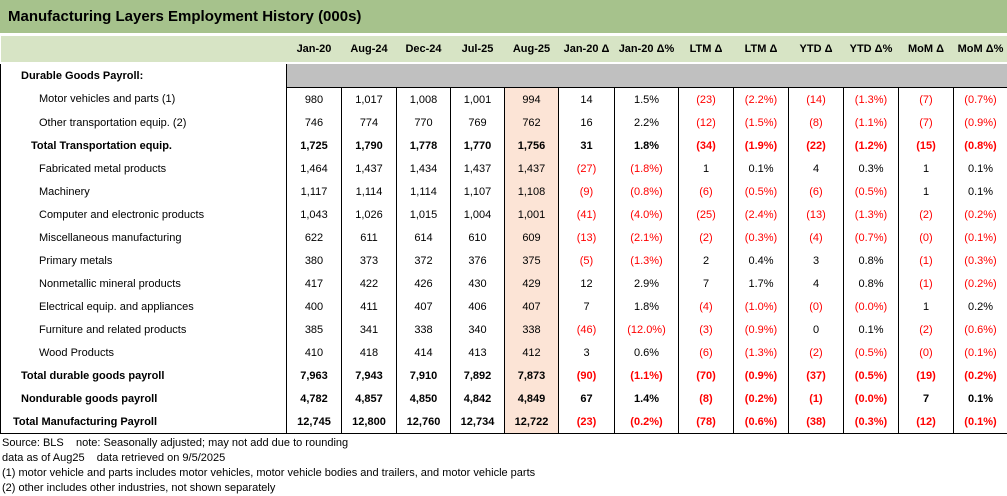  Describe the element at coordinates (647, 214) in the screenshot. I see `cell: (4.0%)` at that location.